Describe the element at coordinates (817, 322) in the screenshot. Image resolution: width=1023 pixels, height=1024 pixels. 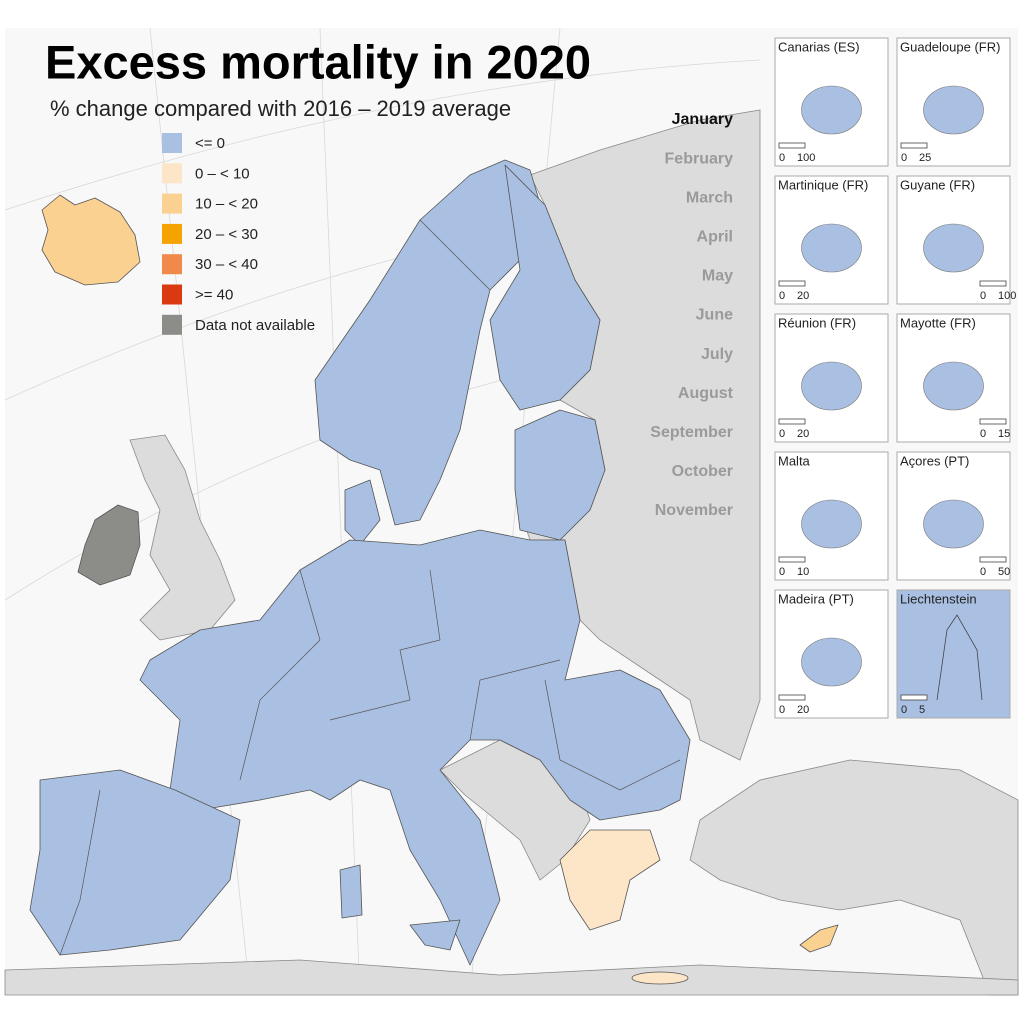
I see `inset-name: Réunion (FR)` at that location.